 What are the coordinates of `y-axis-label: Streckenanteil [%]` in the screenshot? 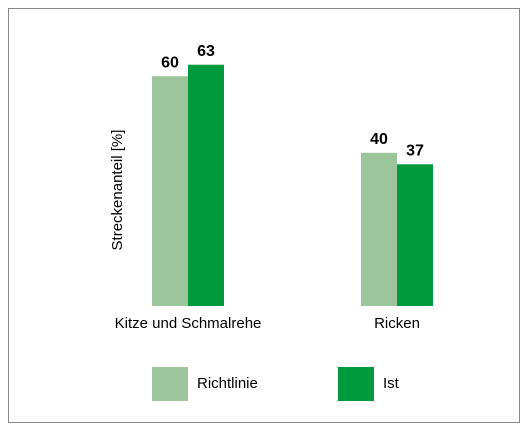 It's located at (117, 190).